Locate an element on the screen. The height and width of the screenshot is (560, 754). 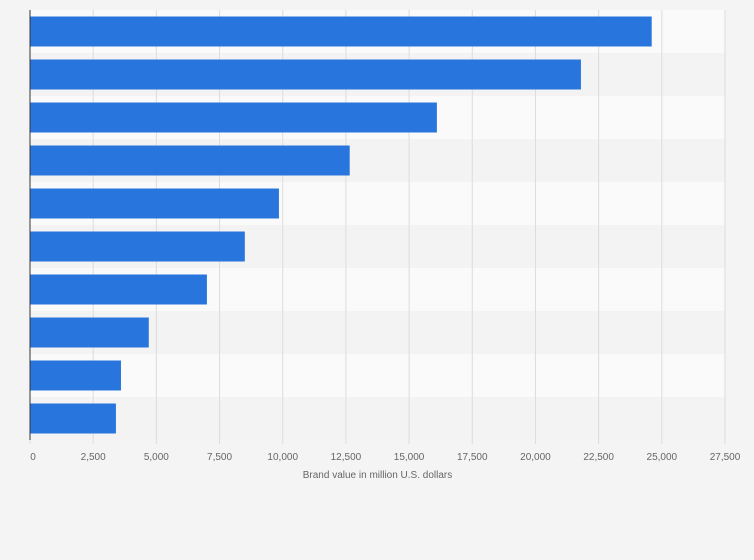
x-tick-label: 25,000 is located at coordinates (662, 457).